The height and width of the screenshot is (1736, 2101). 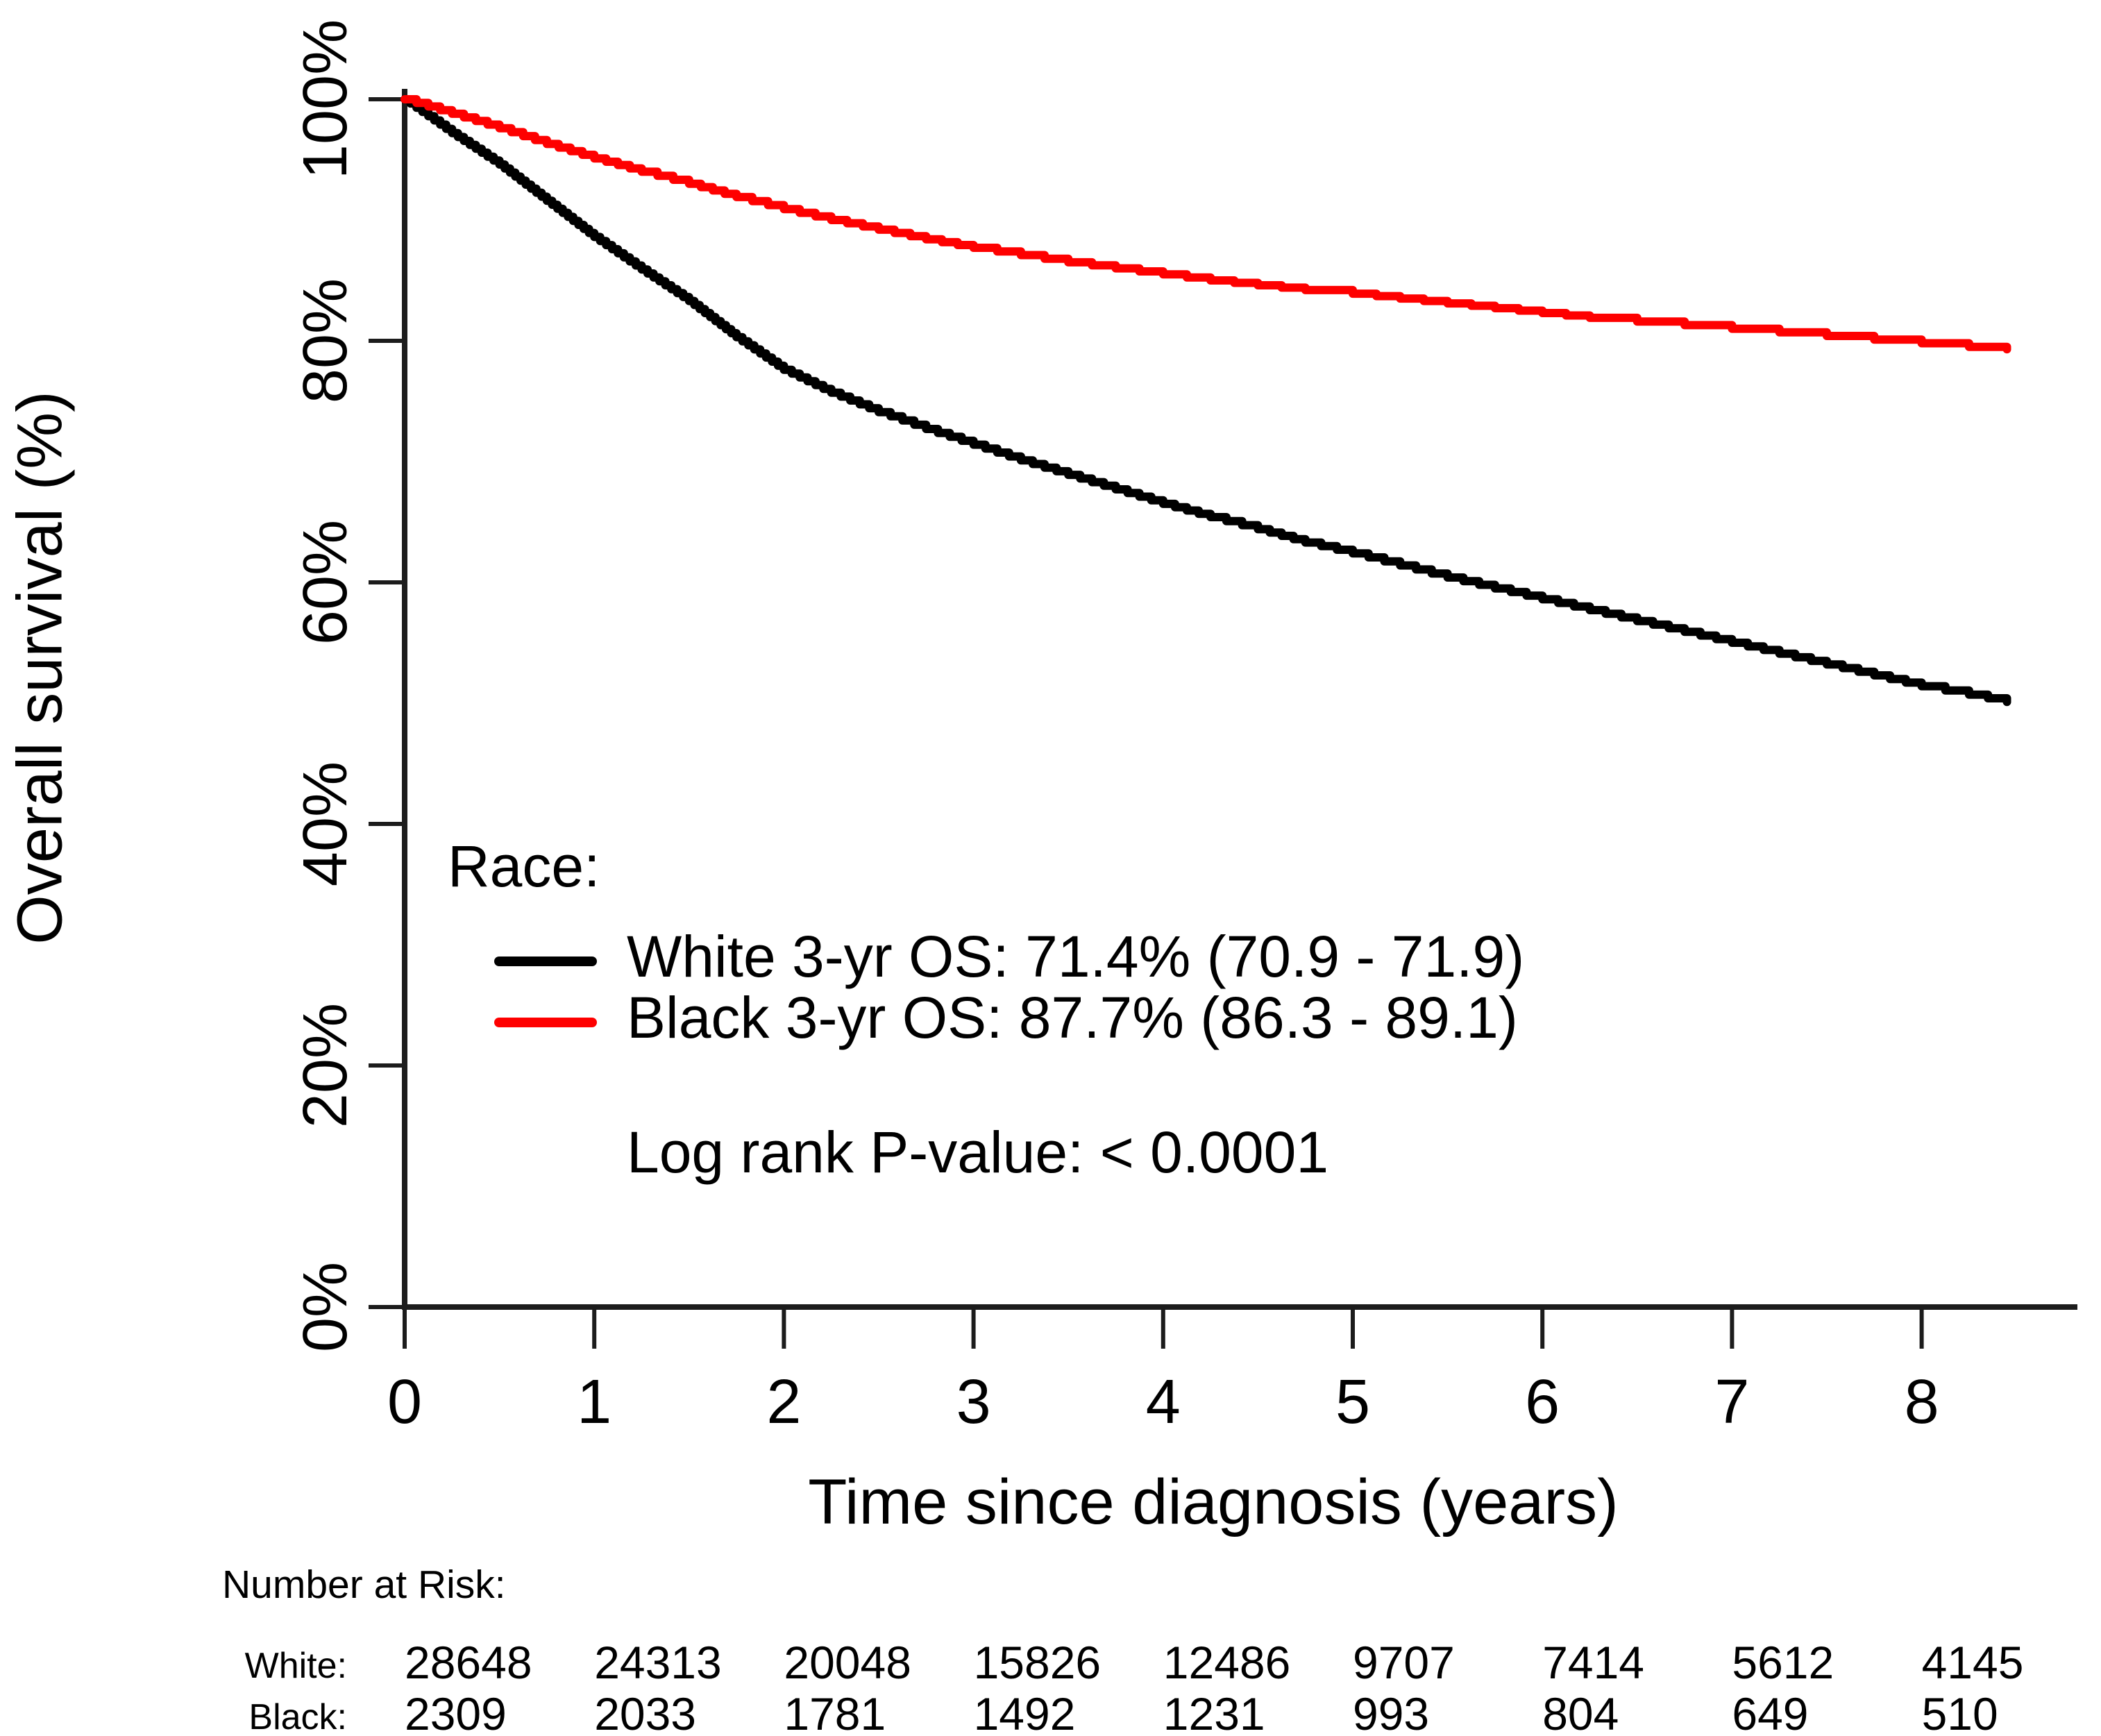 I want to click on legend-title: Race:, so click(x=524, y=866).